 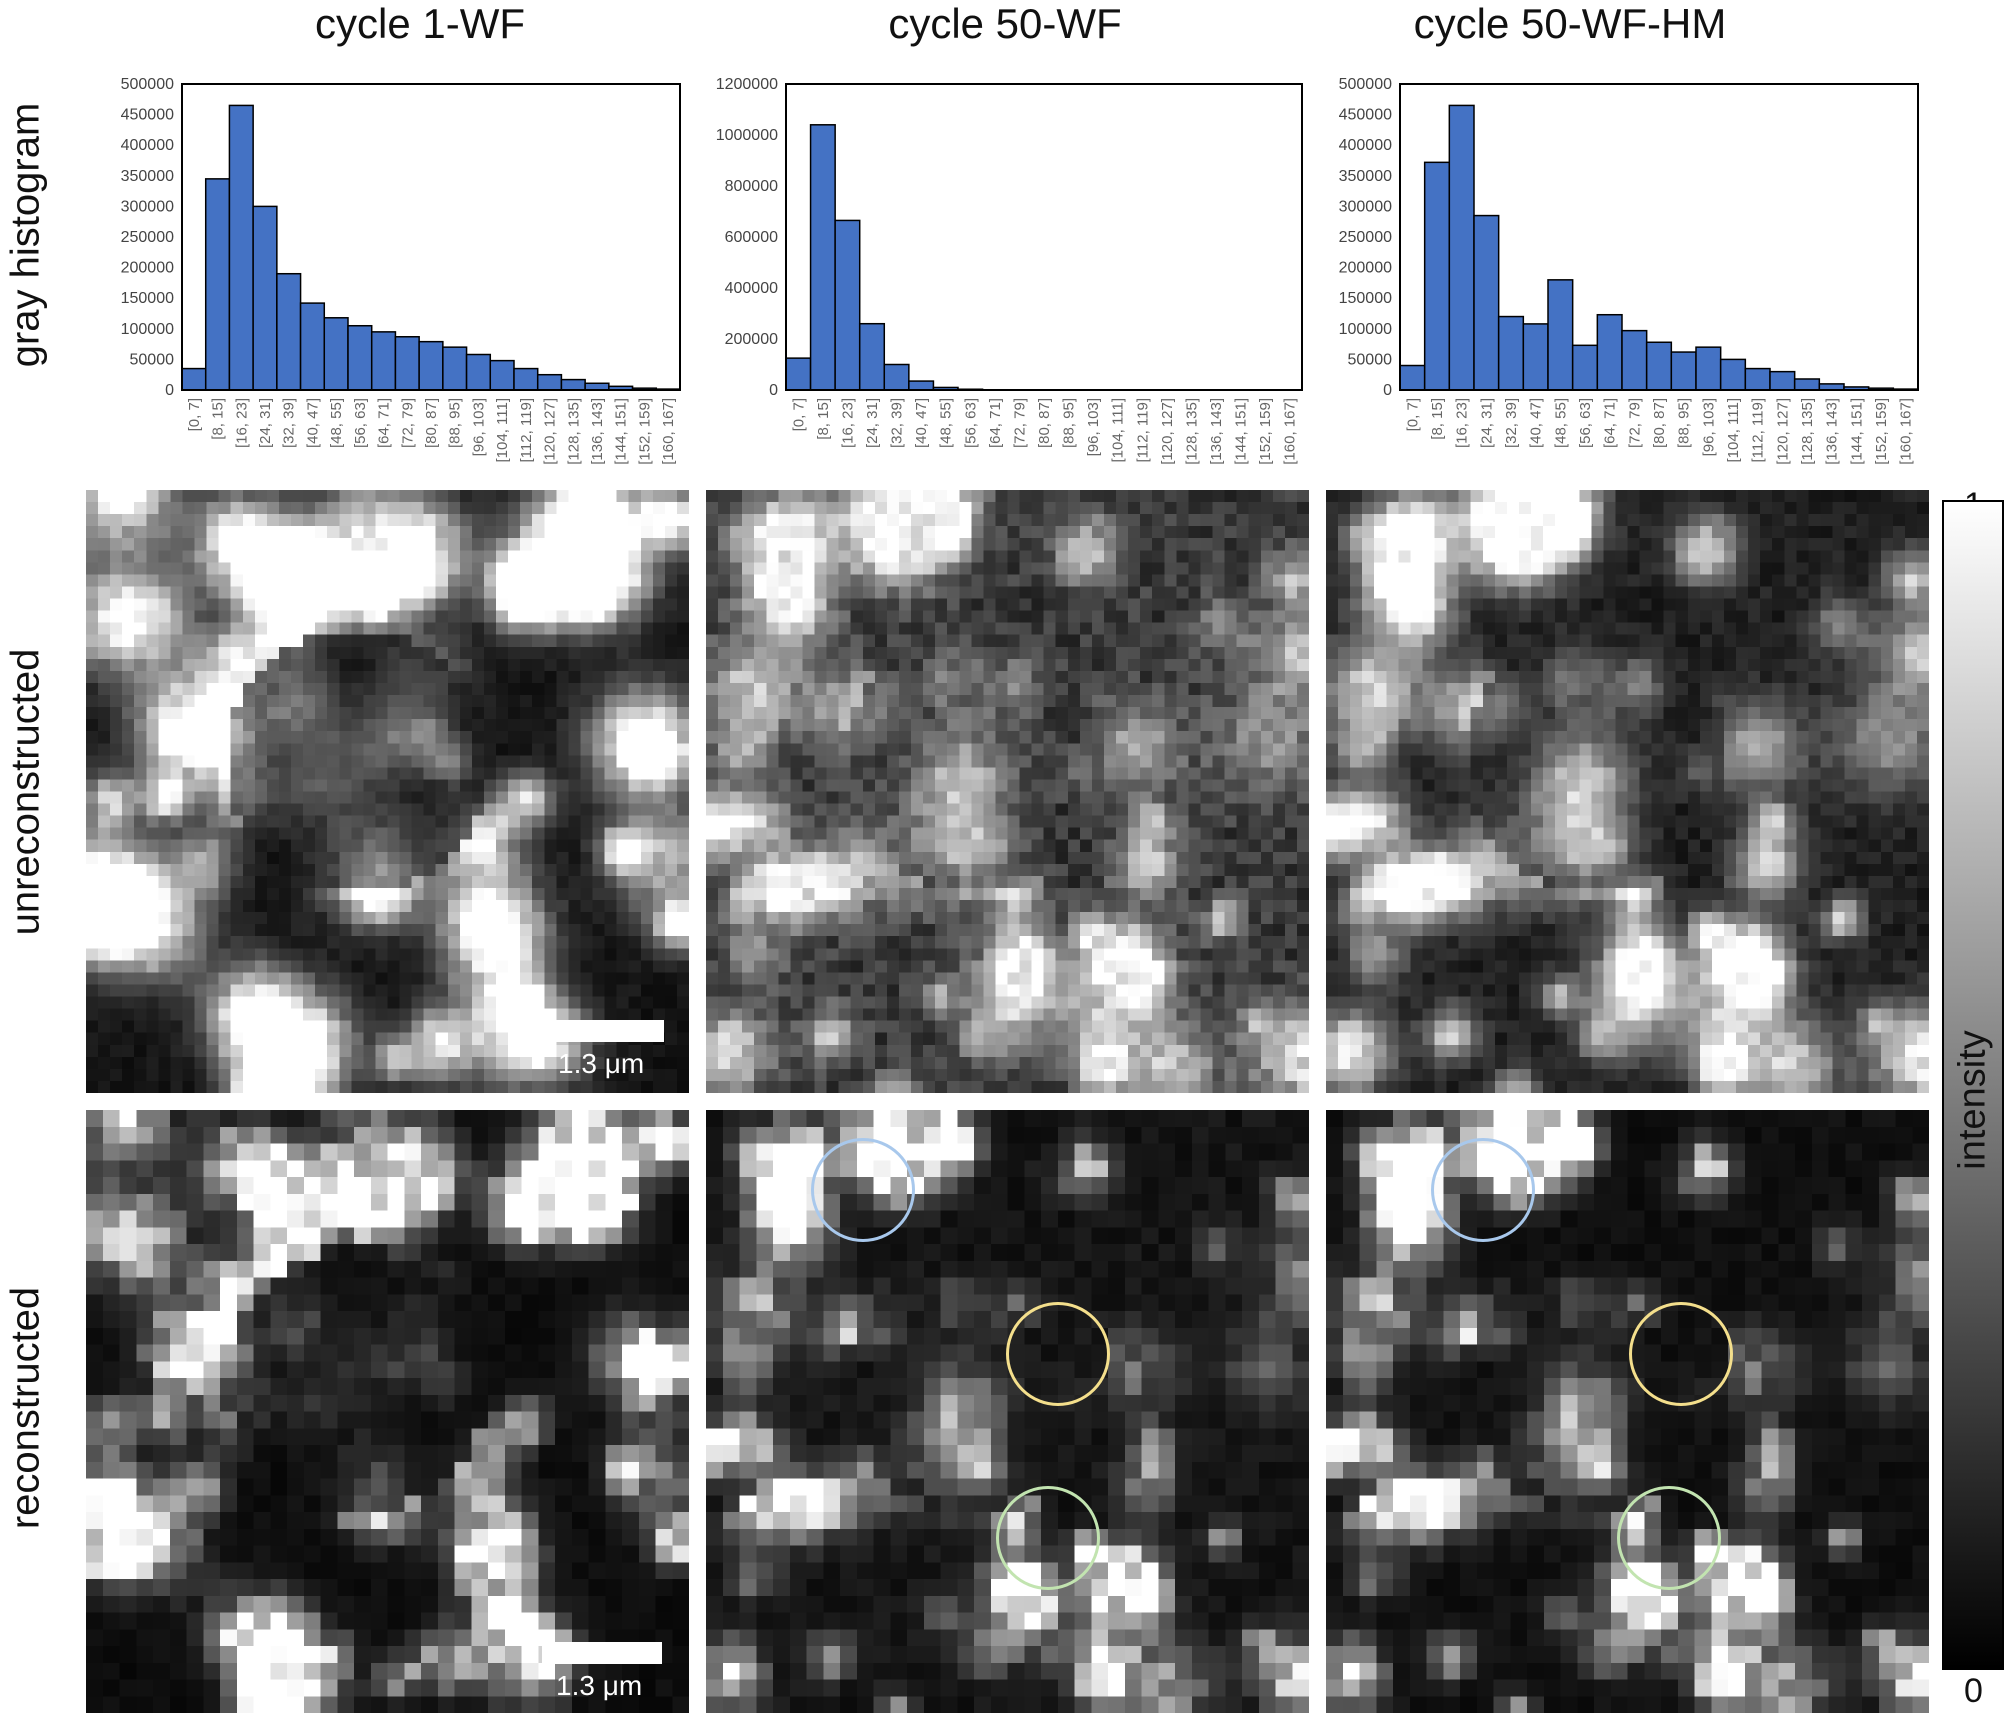 I want to click on roi-circle-green, so click(x=1048, y=1538).